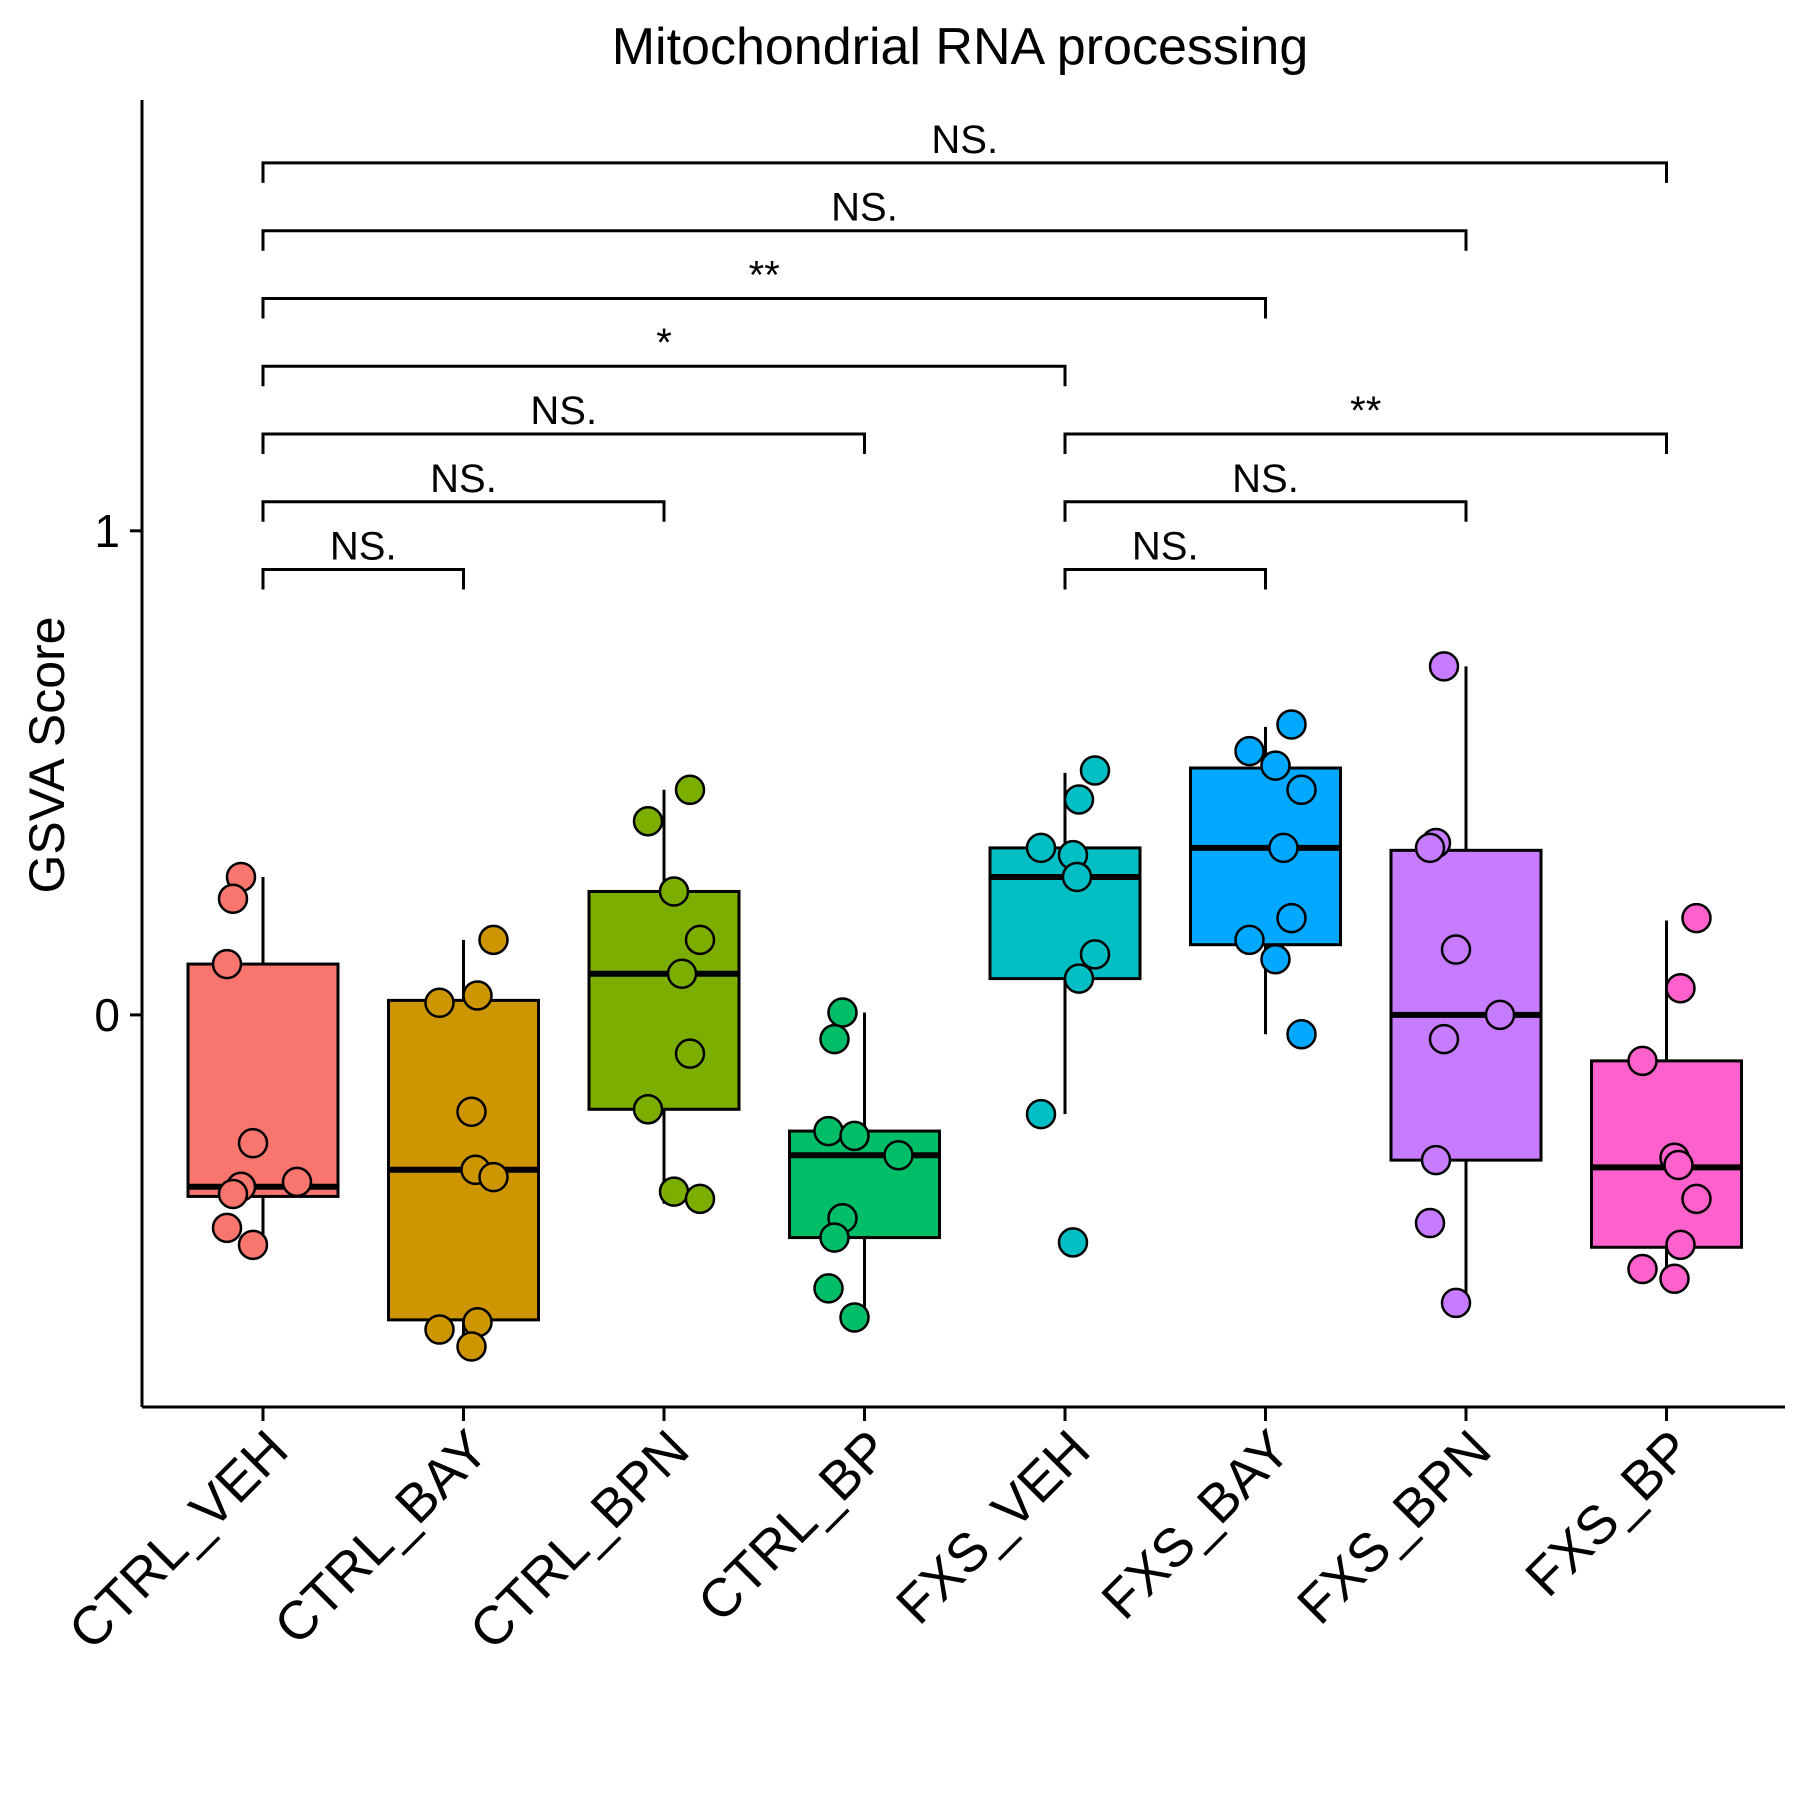  Describe the element at coordinates (1196, 1525) in the screenshot. I see `x-tick-label: FXS_BAY` at that location.